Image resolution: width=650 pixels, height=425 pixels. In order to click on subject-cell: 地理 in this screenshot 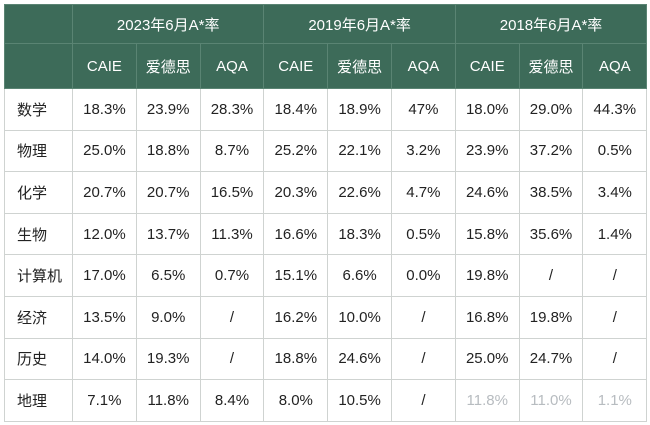, I will do `click(38, 400)`.